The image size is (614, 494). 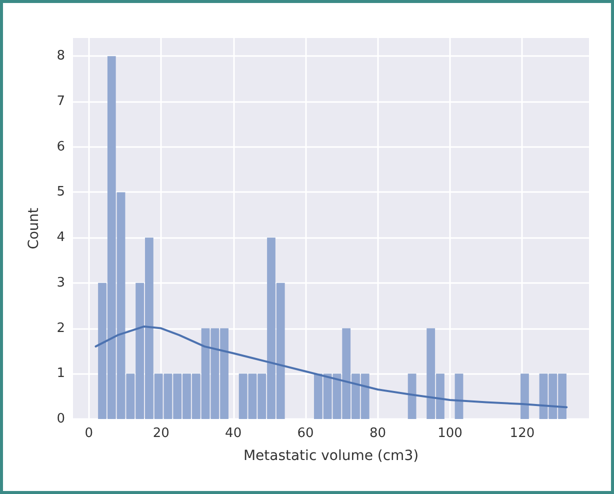 What do you see at coordinates (60, 282) in the screenshot?
I see `y-tick-label: 3` at bounding box center [60, 282].